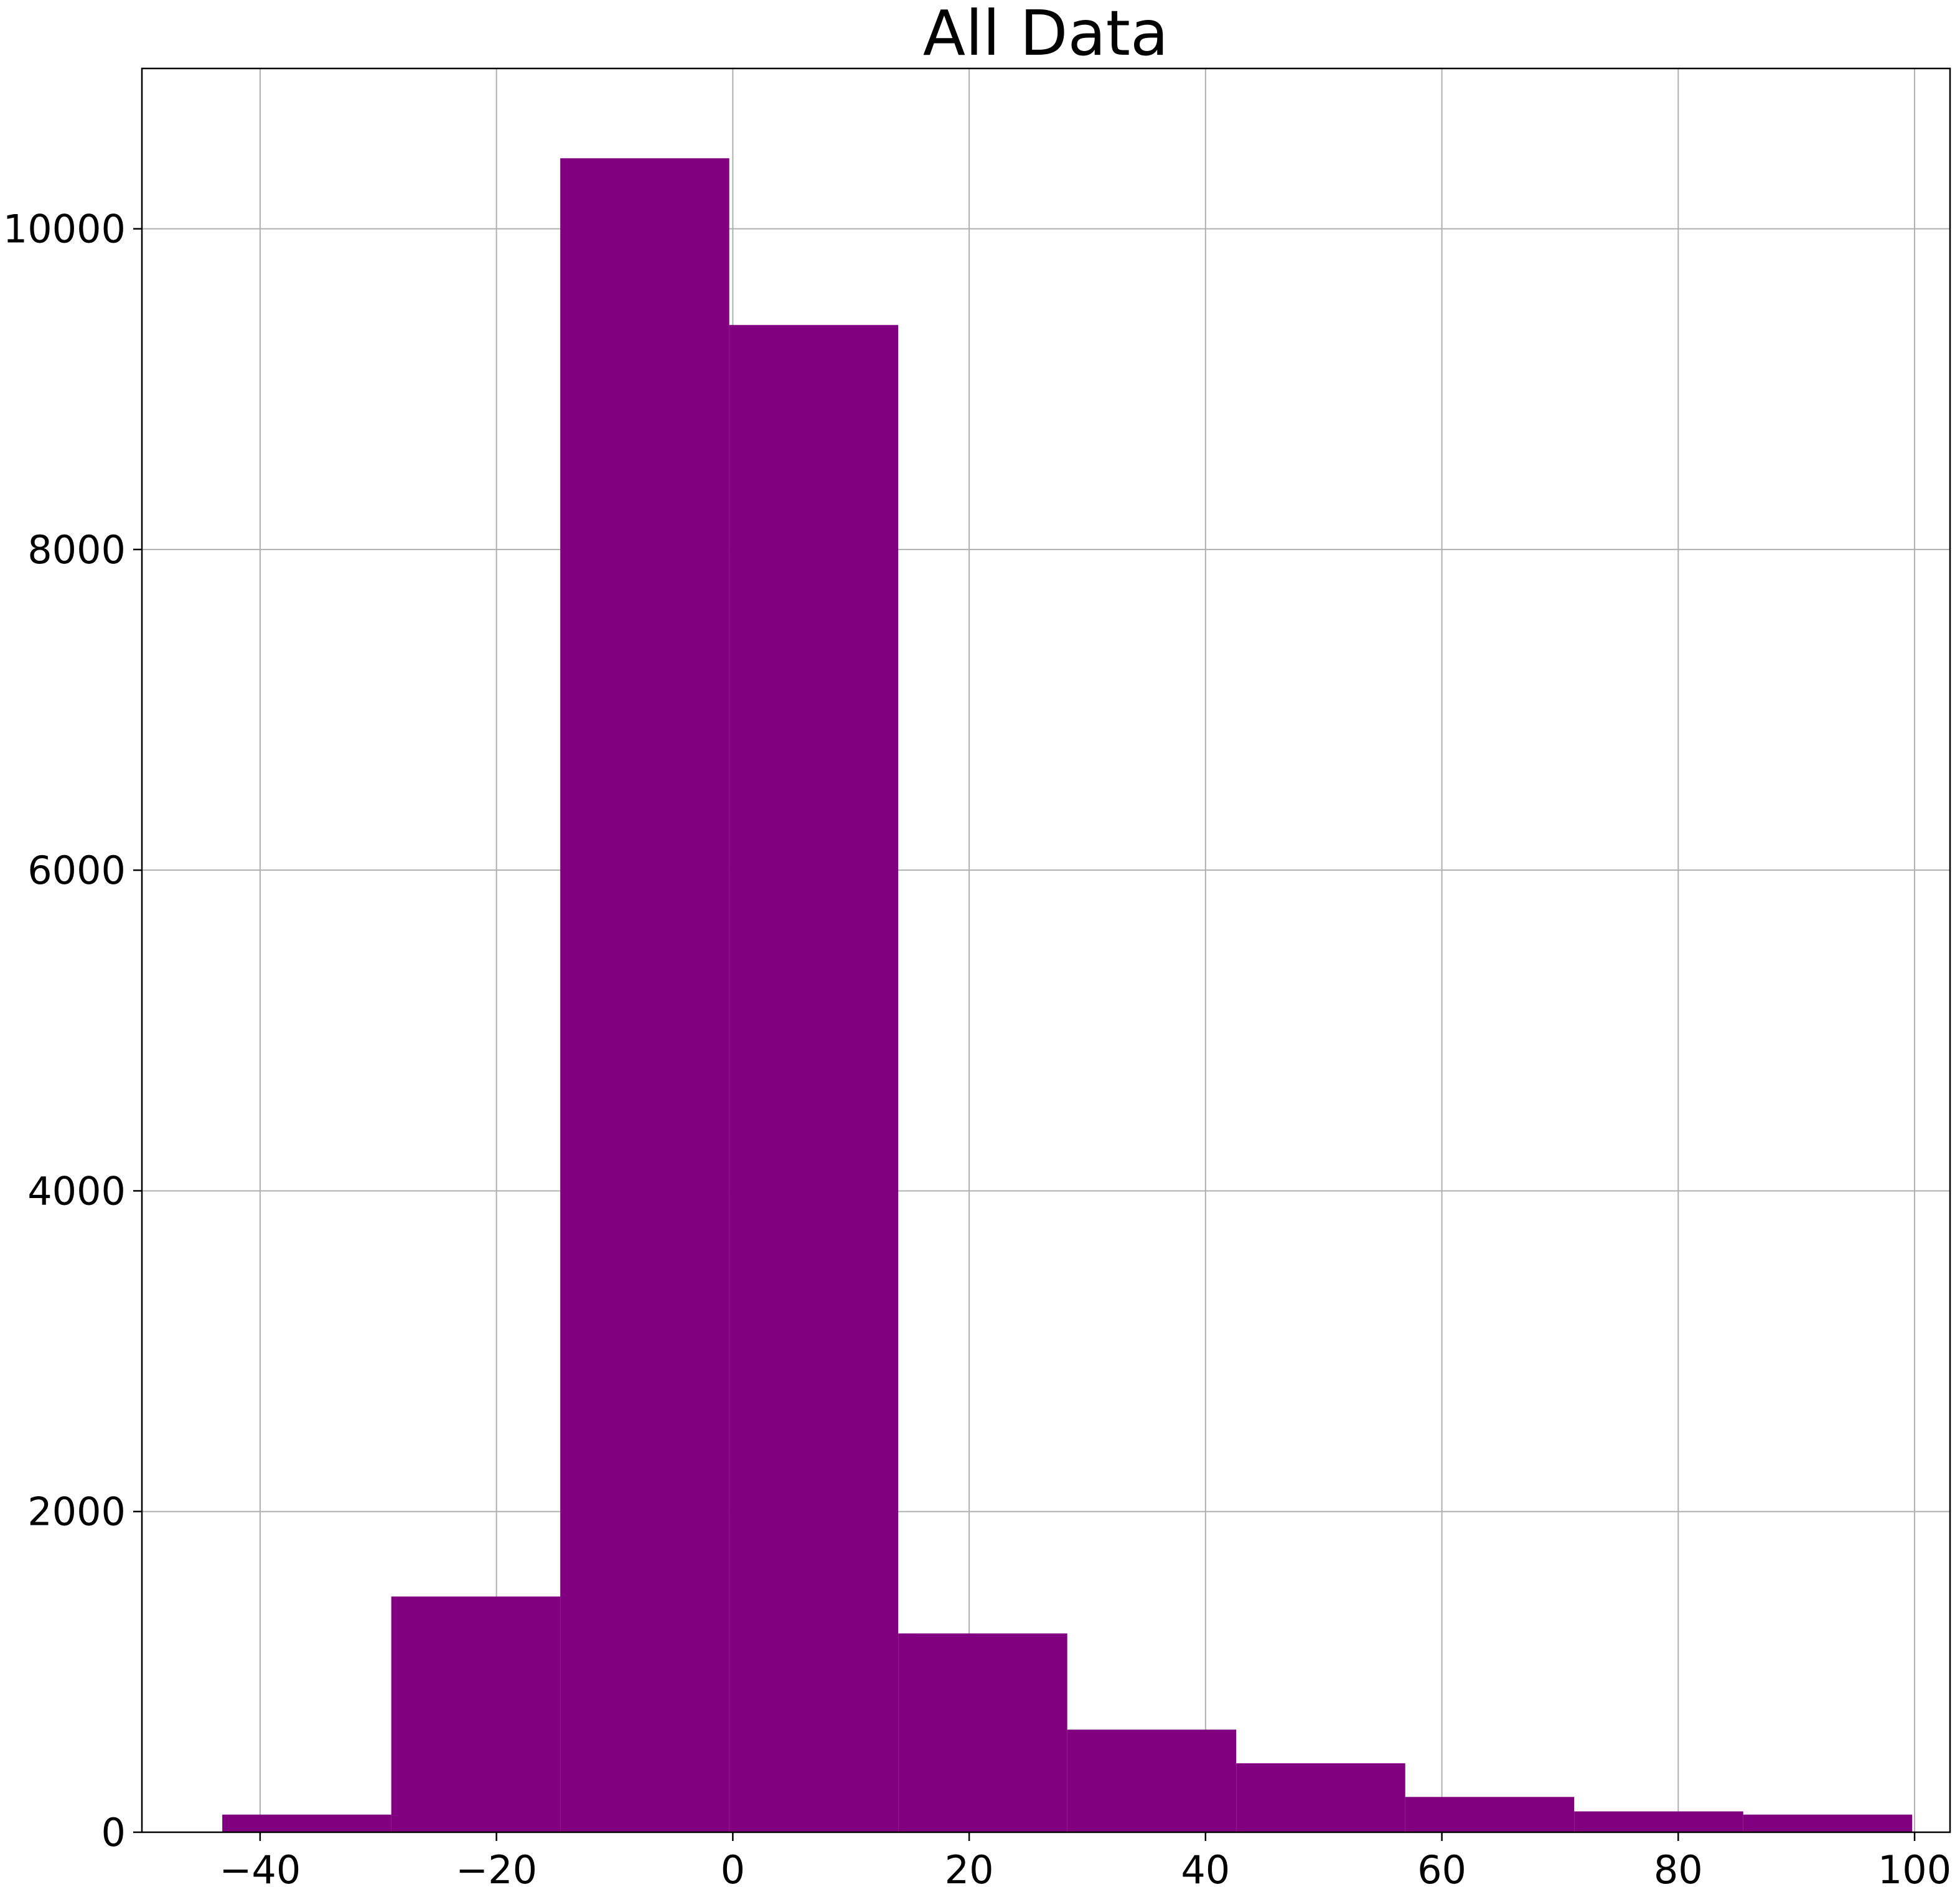 The image size is (1960, 1887). I want to click on y-tick-label: 10000, so click(64, 229).